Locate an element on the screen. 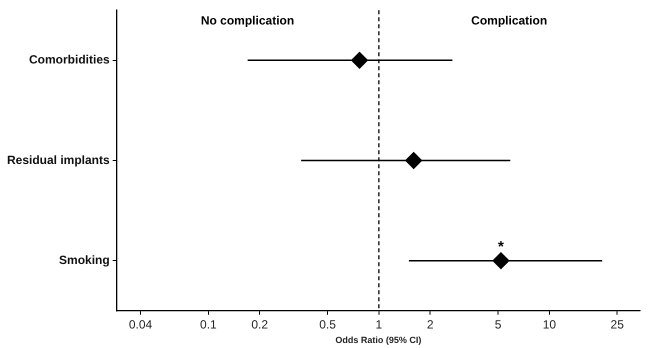 Image resolution: width=649 pixels, height=348 pixels. x-tick-label: 0.2 is located at coordinates (259, 324).